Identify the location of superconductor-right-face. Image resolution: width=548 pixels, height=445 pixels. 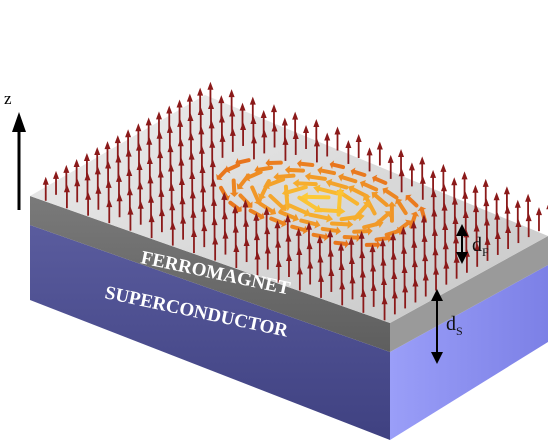
(469, 352).